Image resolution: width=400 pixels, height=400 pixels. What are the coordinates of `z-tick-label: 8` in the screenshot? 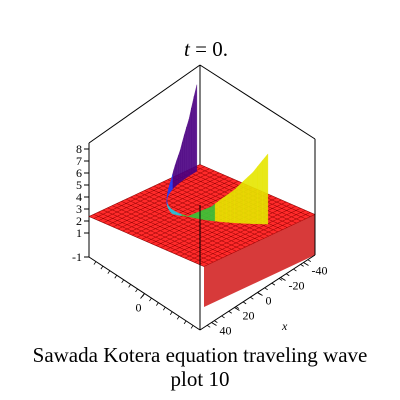 It's located at (79, 149).